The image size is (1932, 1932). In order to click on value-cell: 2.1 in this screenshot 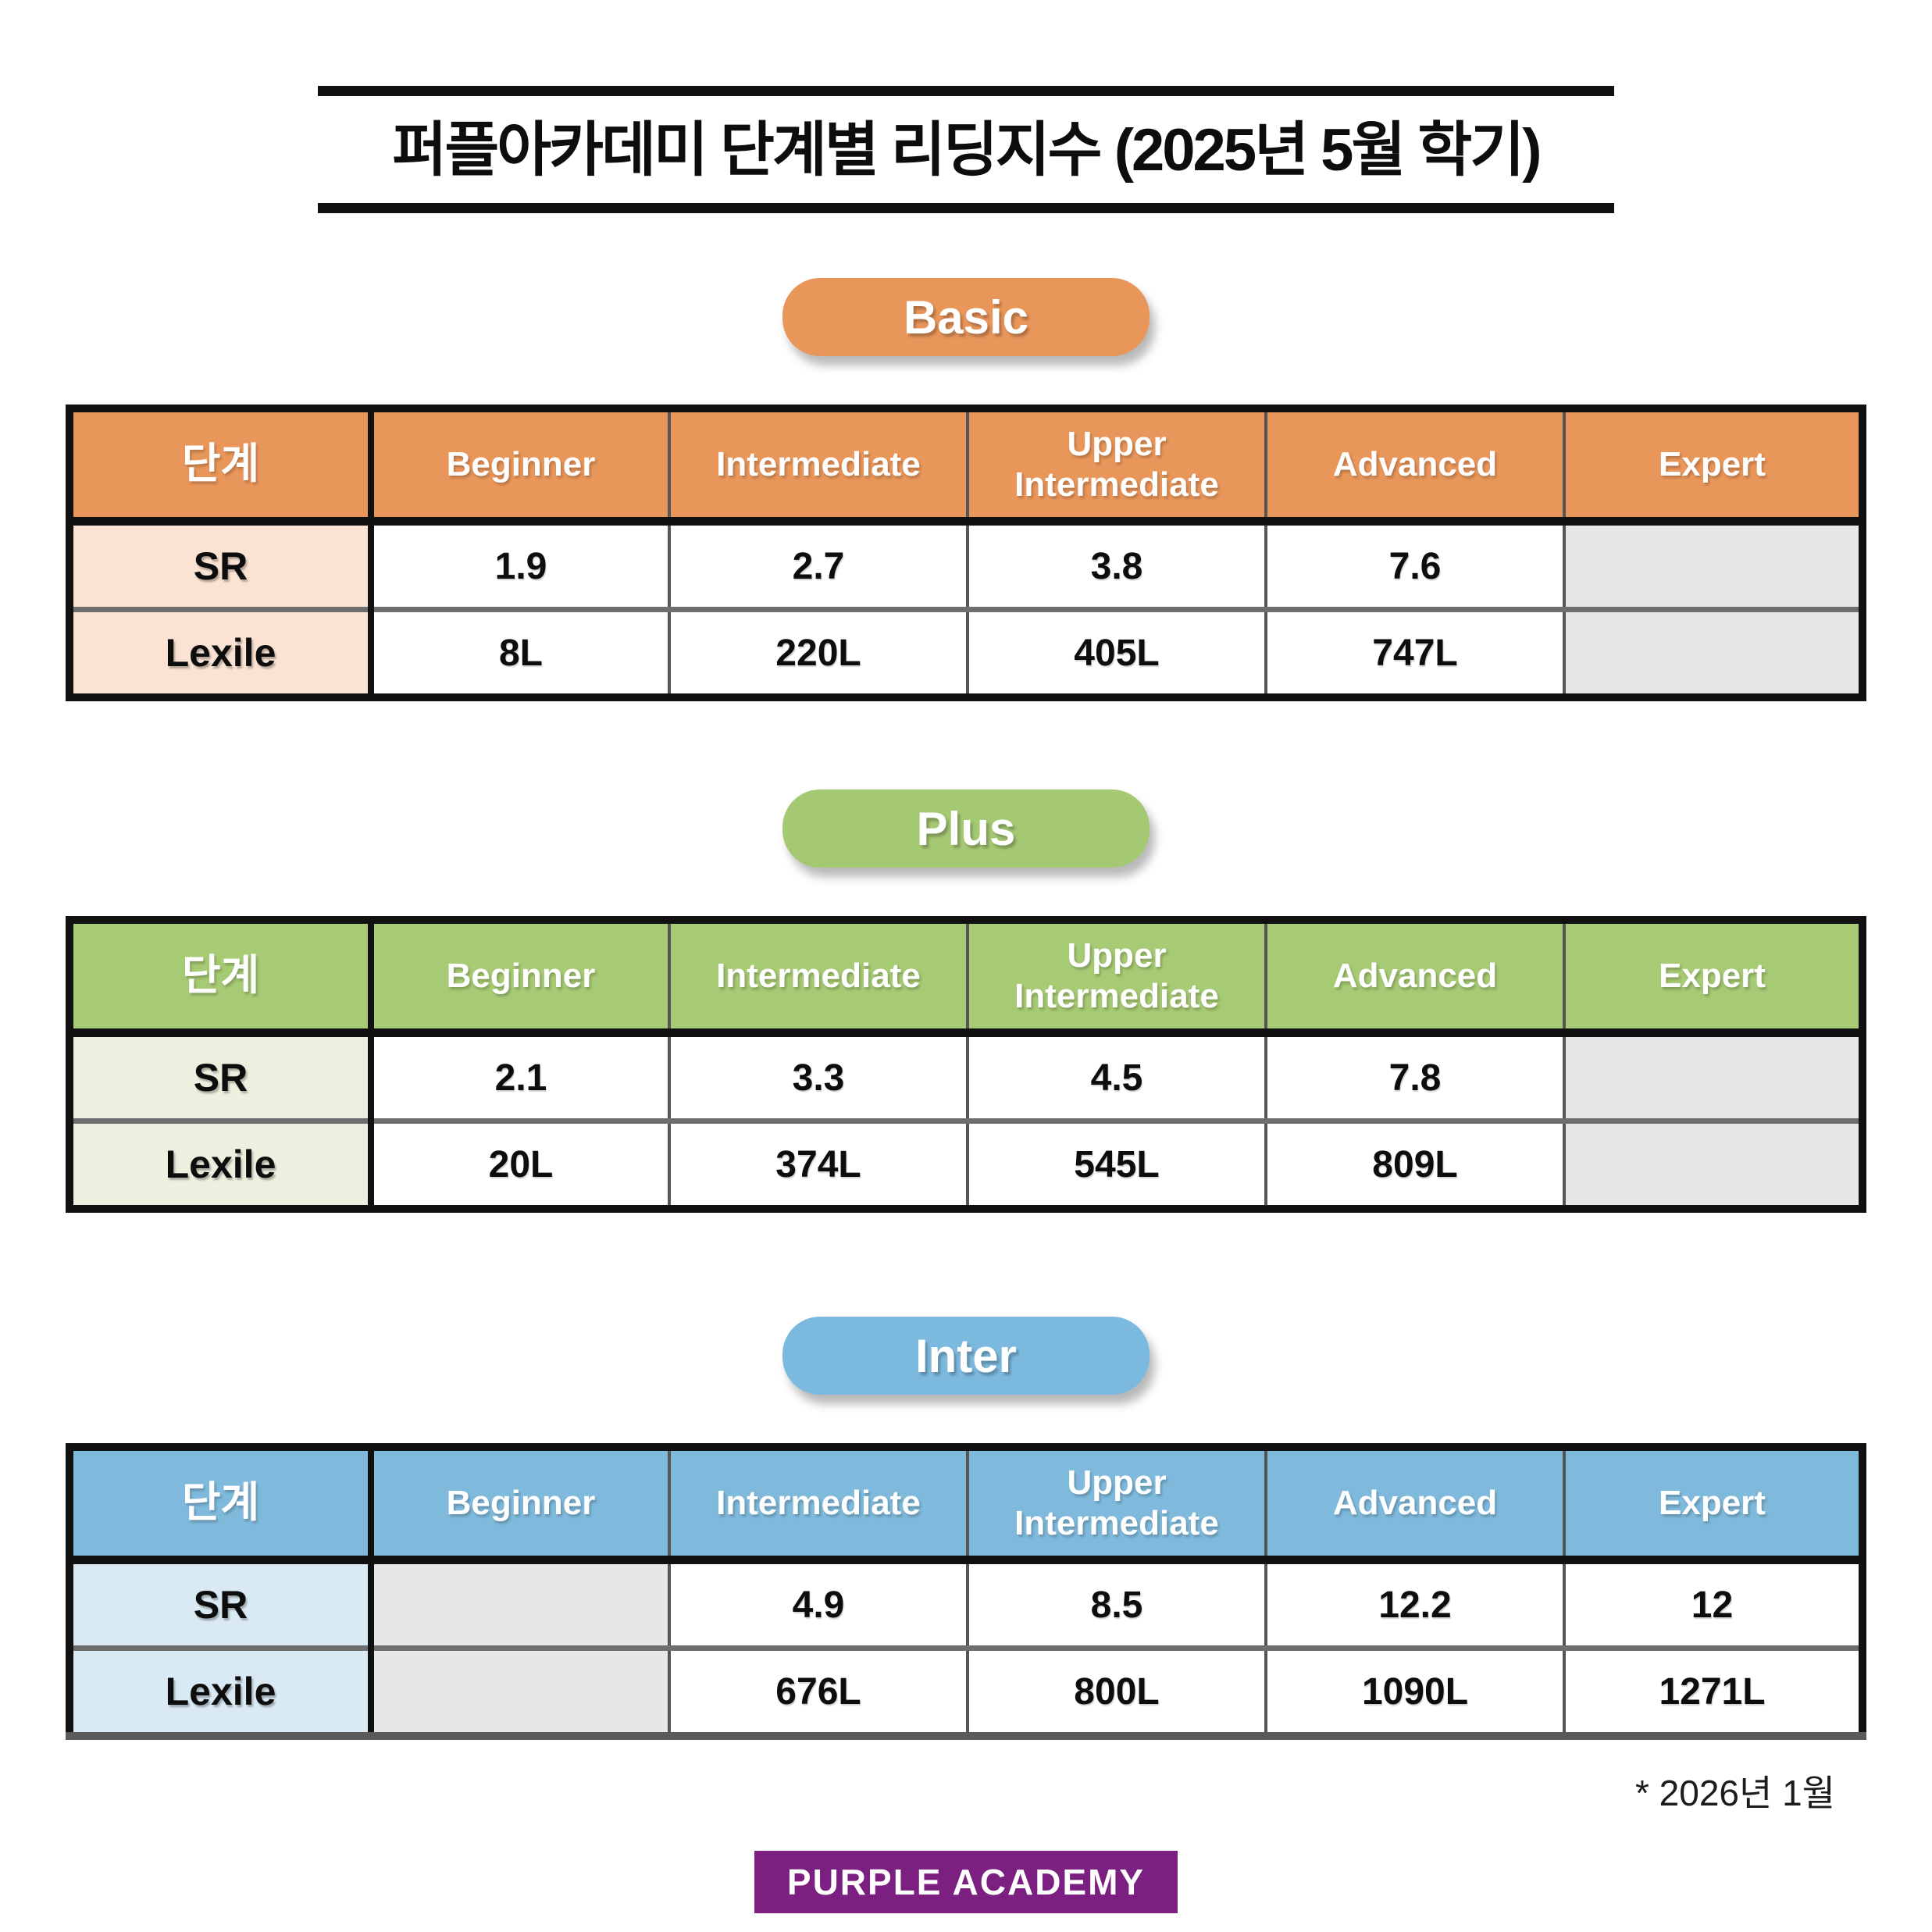, I will do `click(520, 1078)`.